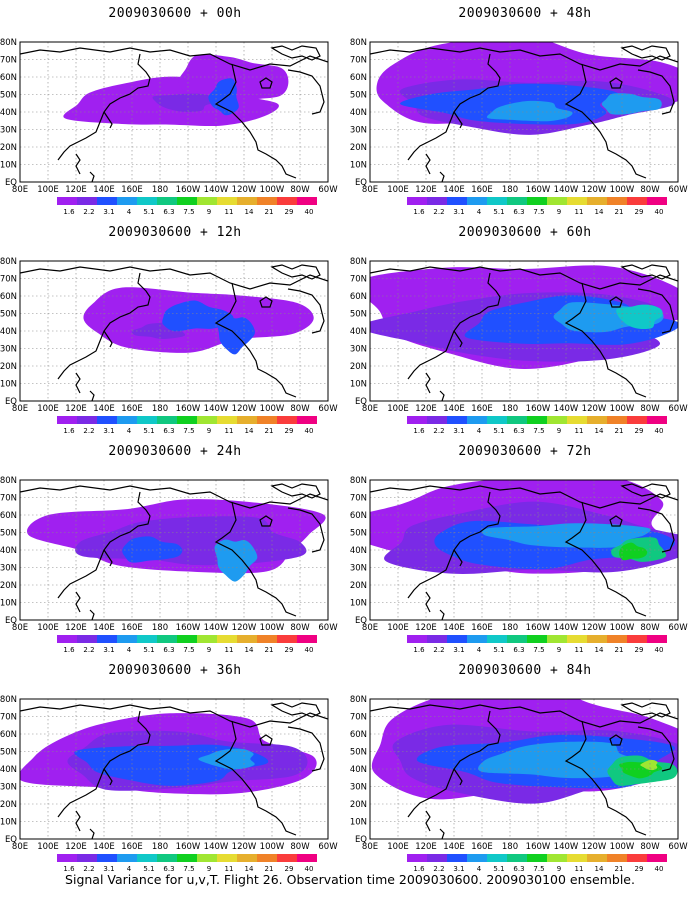 The image size is (700, 900). Describe the element at coordinates (579, 869) in the screenshot. I see `colorbar-tick-label: 11` at that location.